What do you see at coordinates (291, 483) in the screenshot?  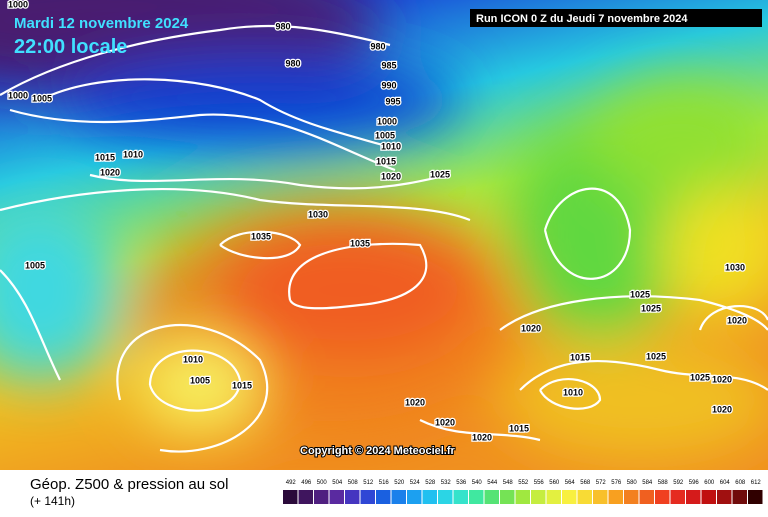 I see `colorbar-tick-label: 492` at bounding box center [291, 483].